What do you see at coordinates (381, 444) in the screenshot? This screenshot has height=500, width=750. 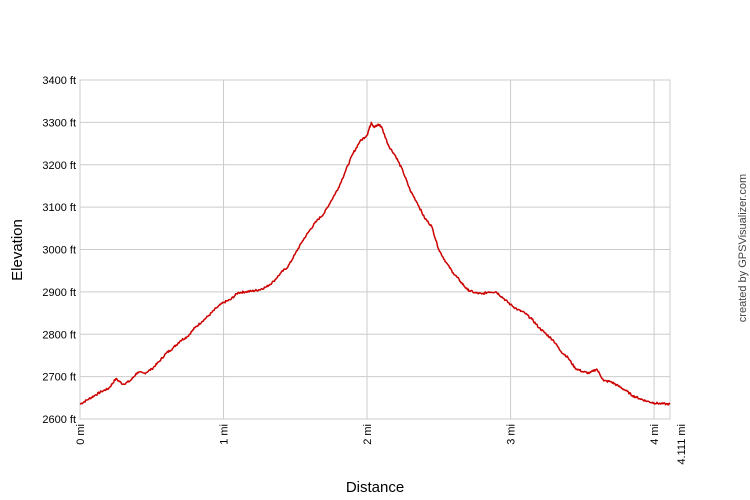 I see `x-axis-ticks: 0 mi 1 mi 2 mi 3 mi 4 mi 4.111 mi` at bounding box center [381, 444].